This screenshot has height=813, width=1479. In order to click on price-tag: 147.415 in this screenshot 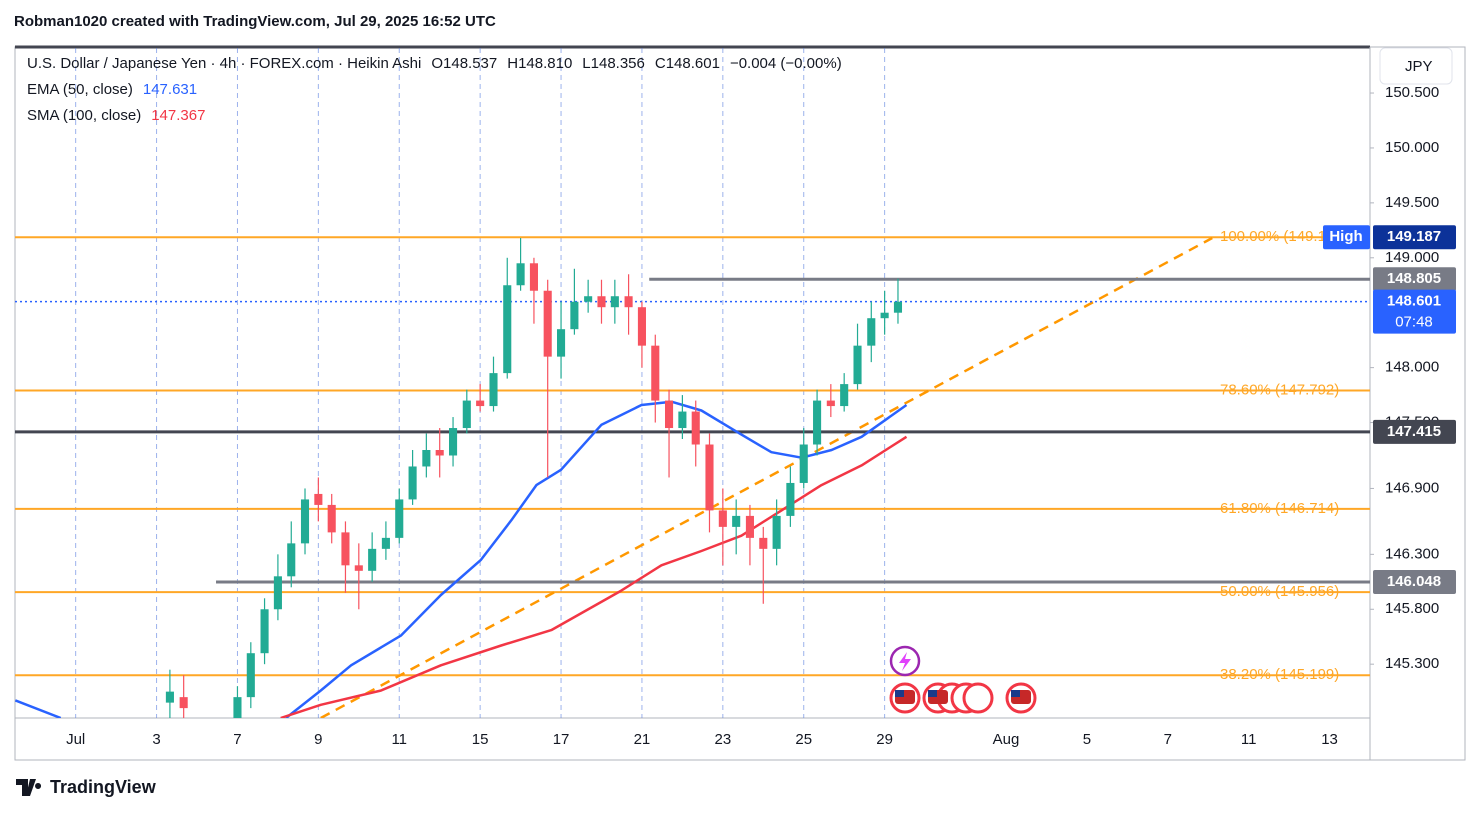, I will do `click(1414, 431)`.